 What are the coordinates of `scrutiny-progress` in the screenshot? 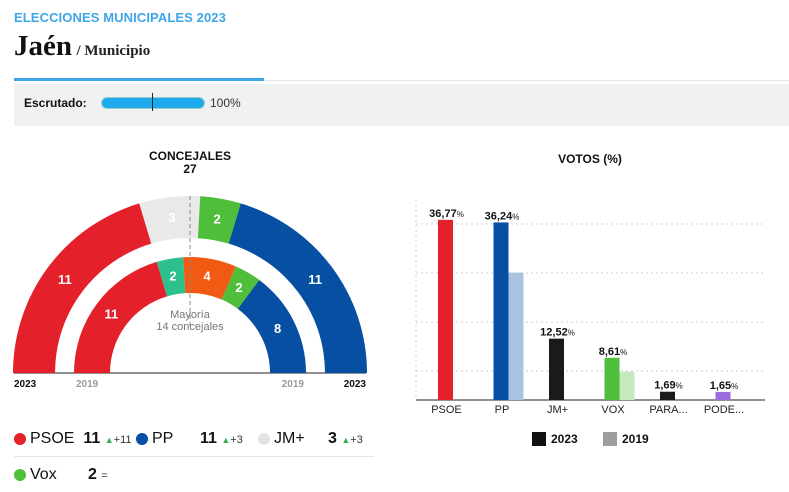 It's located at (153, 103).